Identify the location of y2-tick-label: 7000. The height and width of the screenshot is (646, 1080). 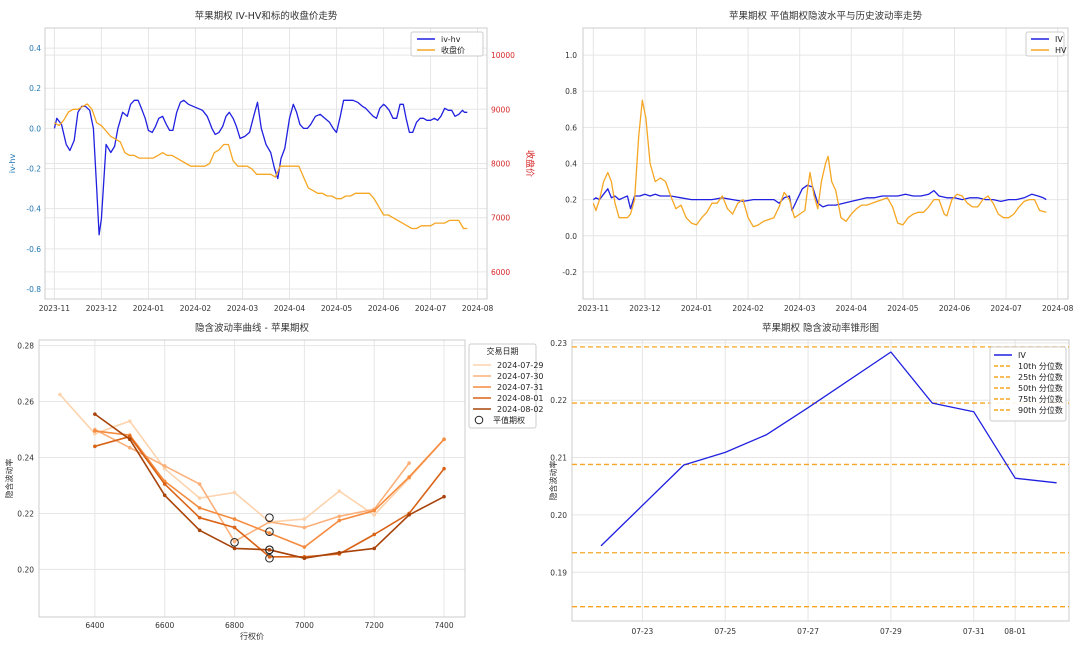
(500, 218).